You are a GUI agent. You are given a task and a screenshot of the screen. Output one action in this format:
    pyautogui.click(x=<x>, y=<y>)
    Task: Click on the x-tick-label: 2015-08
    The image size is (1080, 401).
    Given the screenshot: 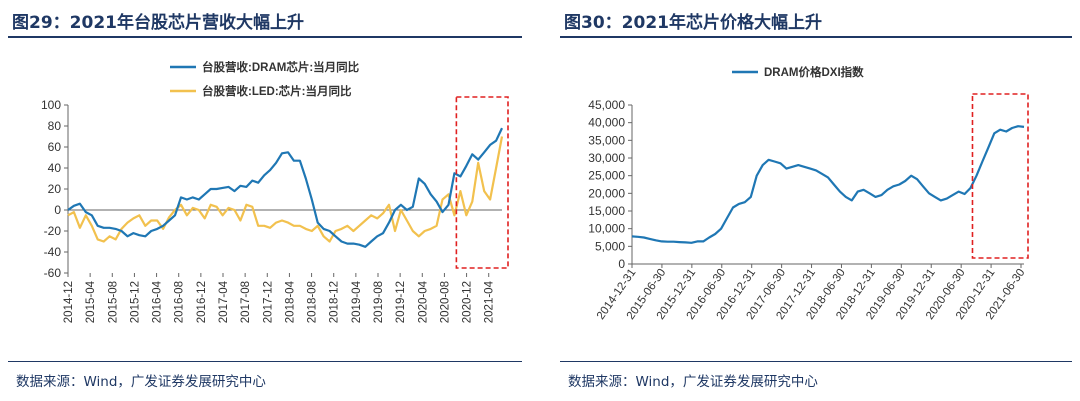 What is the action you would take?
    pyautogui.click(x=113, y=302)
    